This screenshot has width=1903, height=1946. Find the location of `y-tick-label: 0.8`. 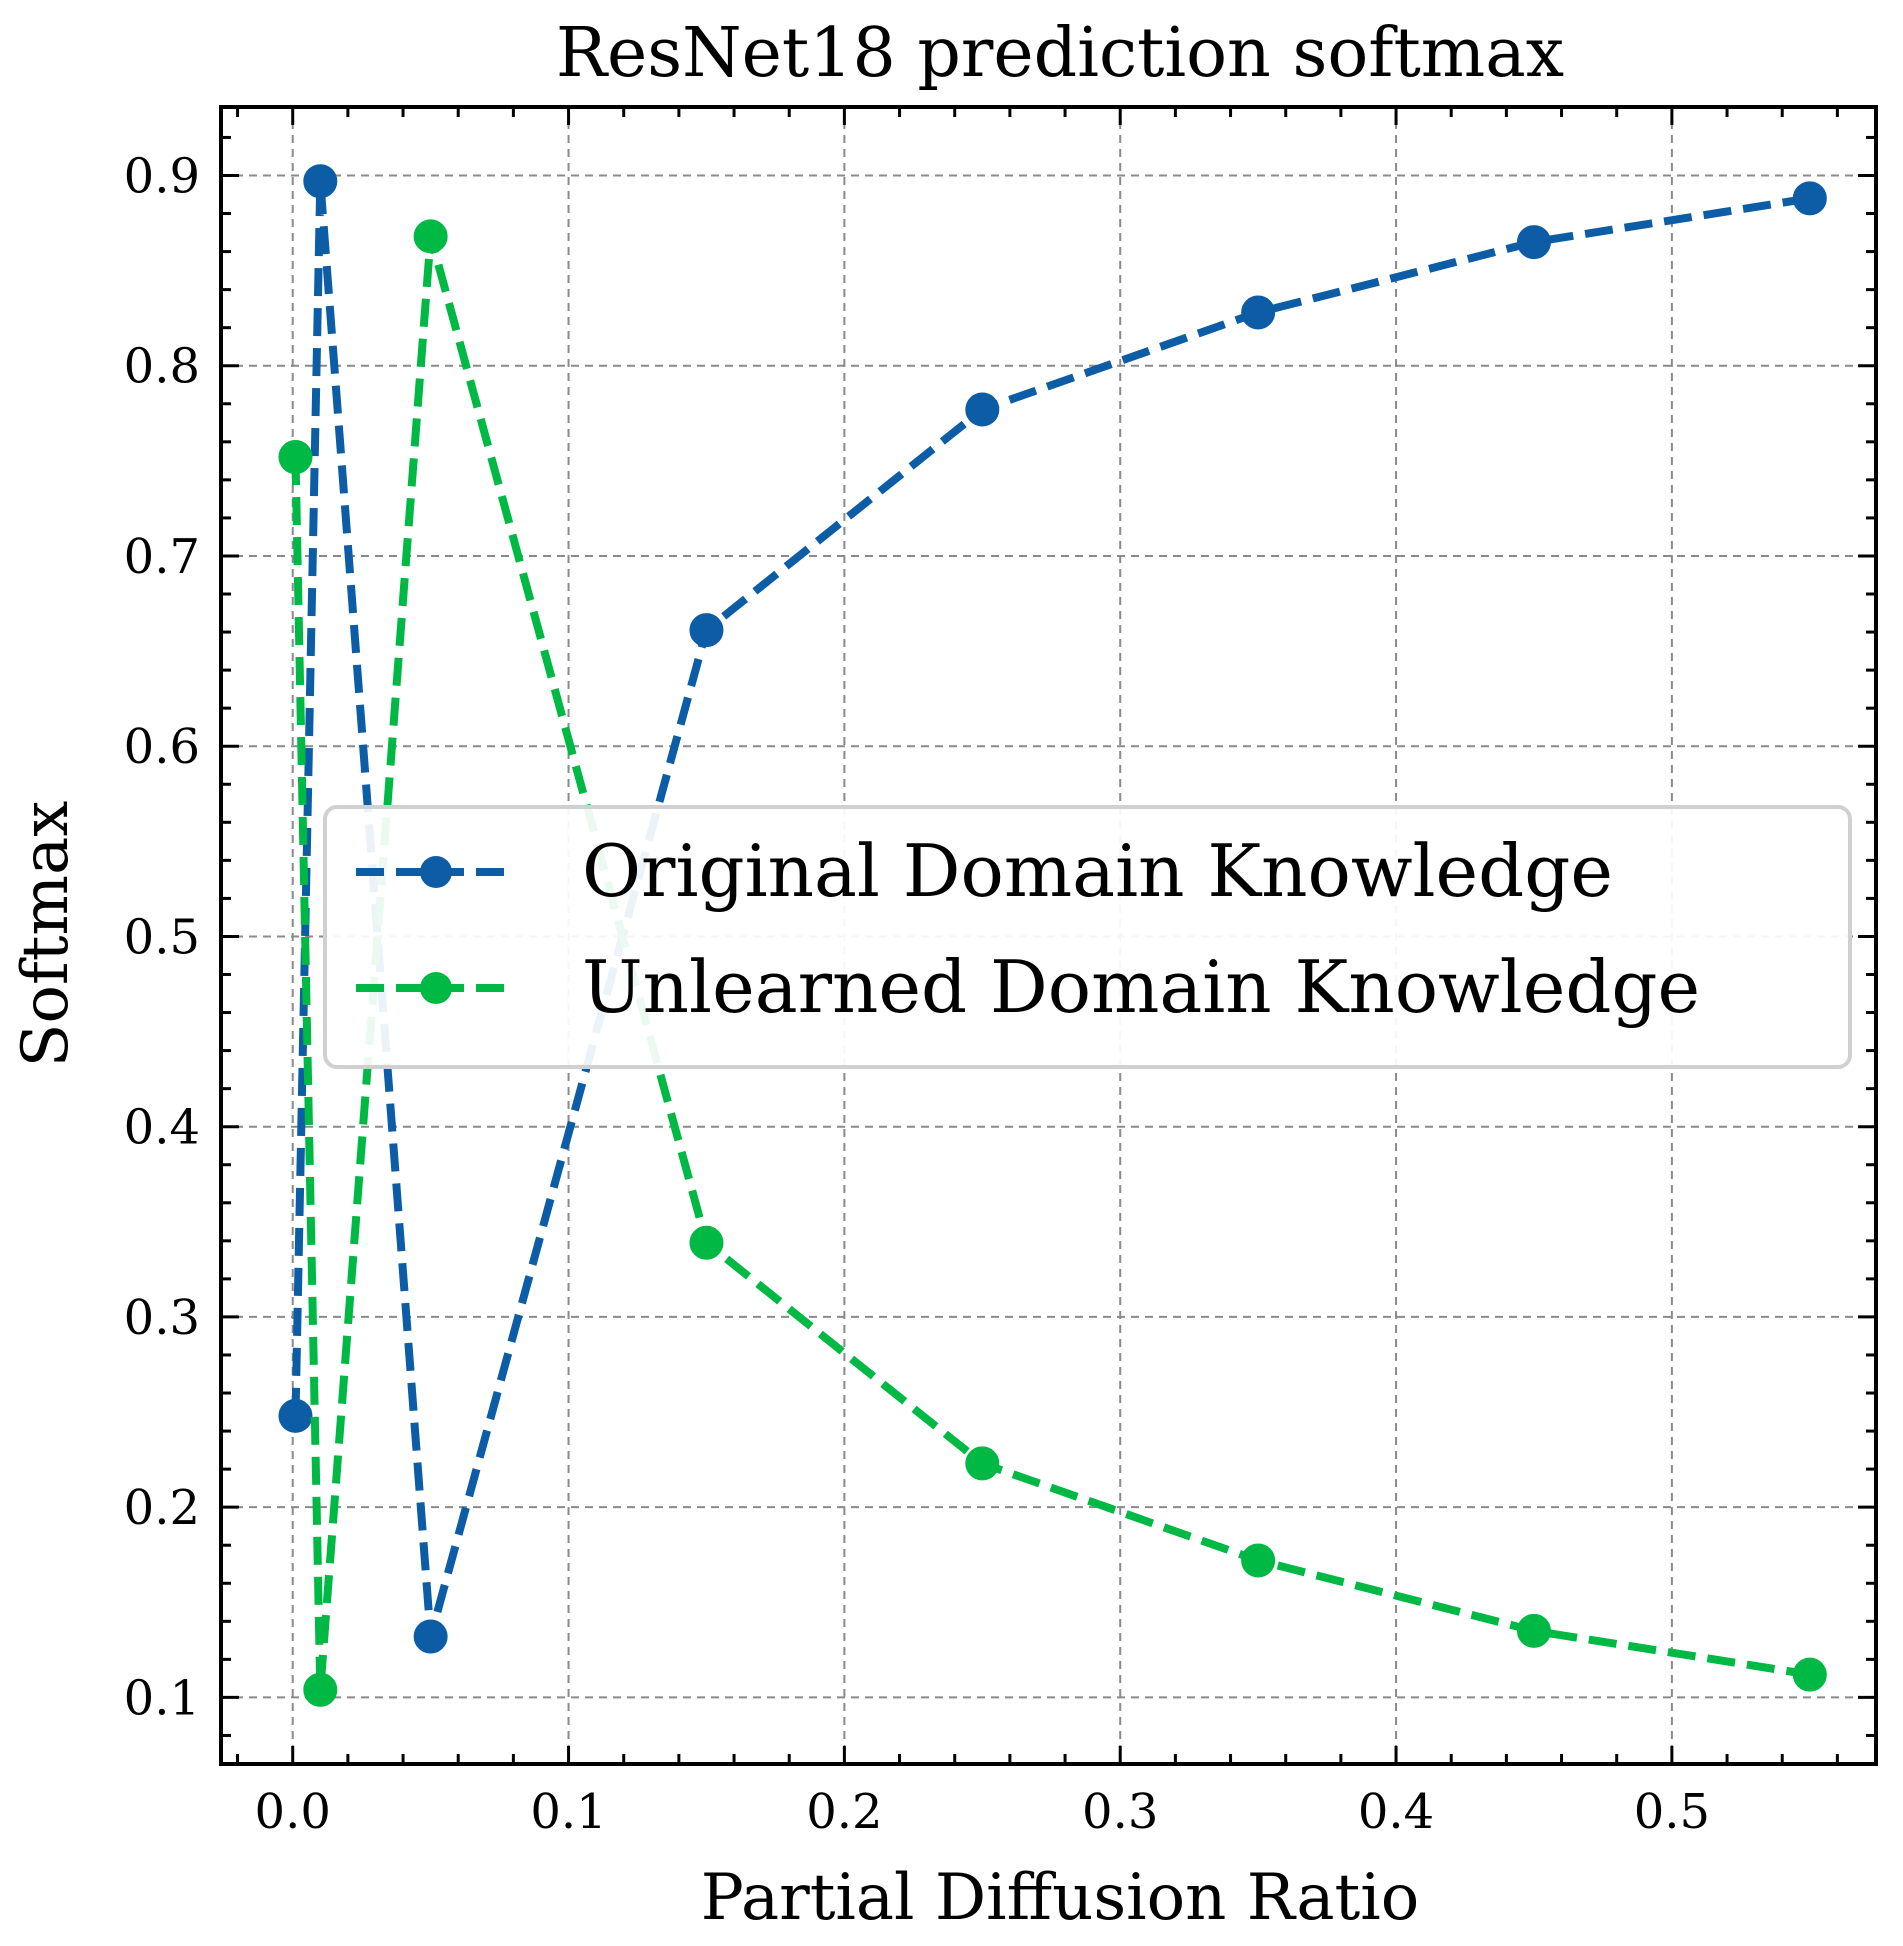

y-tick-label: 0.8 is located at coordinates (162, 367).